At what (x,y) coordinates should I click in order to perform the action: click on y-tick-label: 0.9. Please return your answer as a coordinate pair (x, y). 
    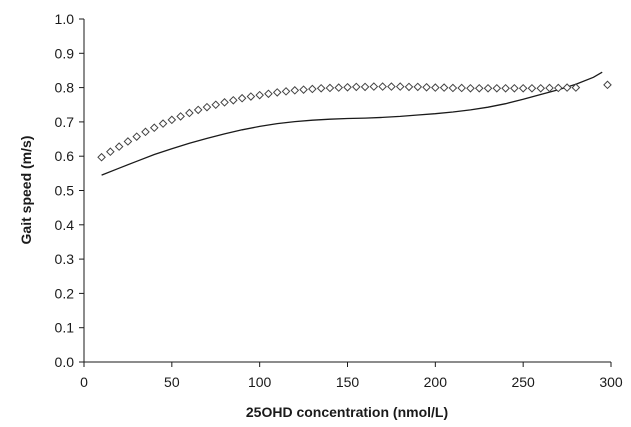
    Looking at the image, I should click on (65, 53).